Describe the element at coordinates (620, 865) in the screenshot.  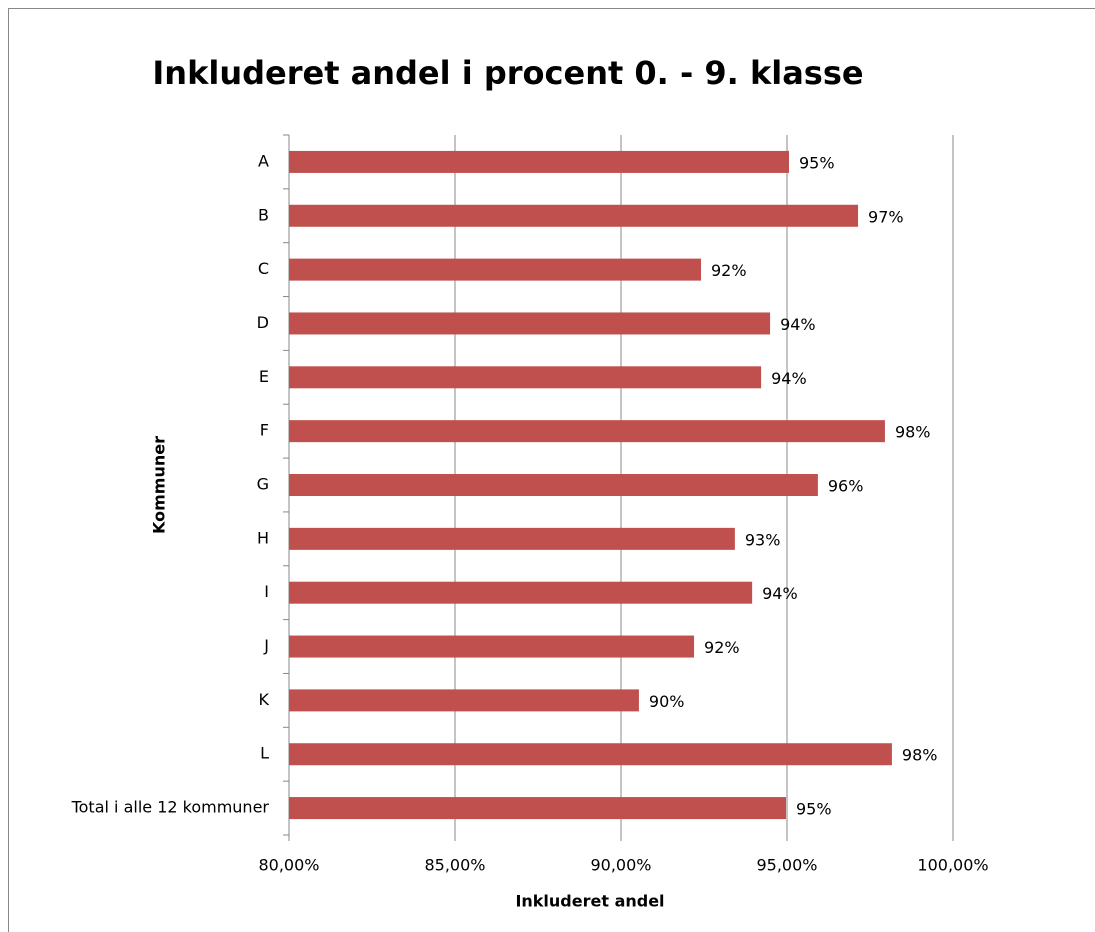
I see `x-tick-label: 90,00%` at that location.